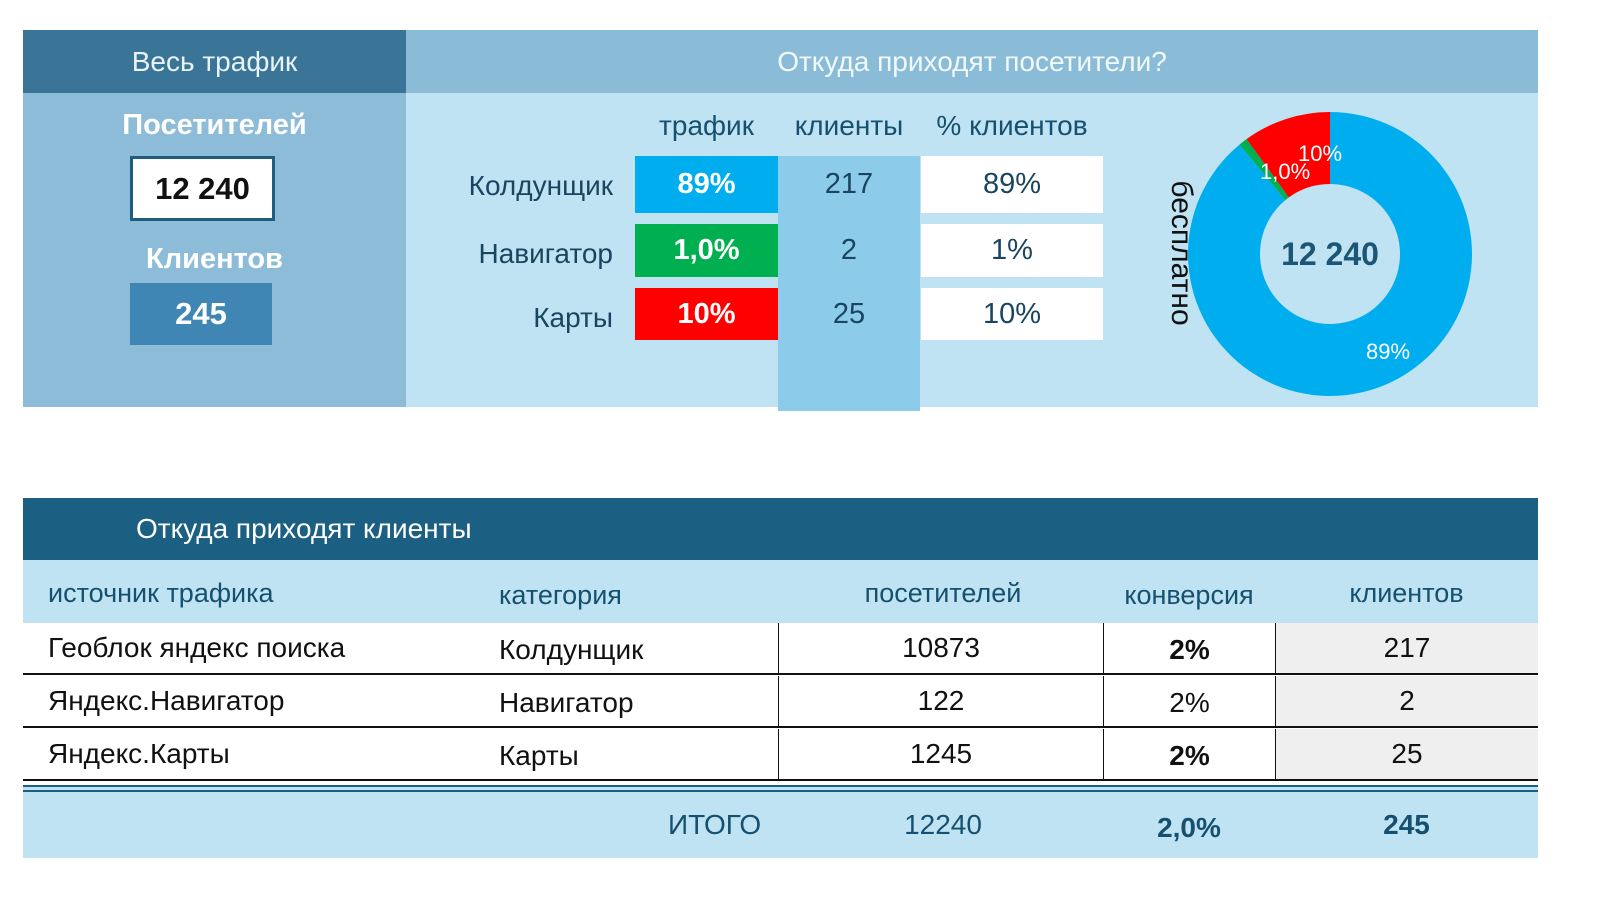 This screenshot has height=899, width=1600. I want to click on total-conversion: 2,0%, so click(1189, 827).